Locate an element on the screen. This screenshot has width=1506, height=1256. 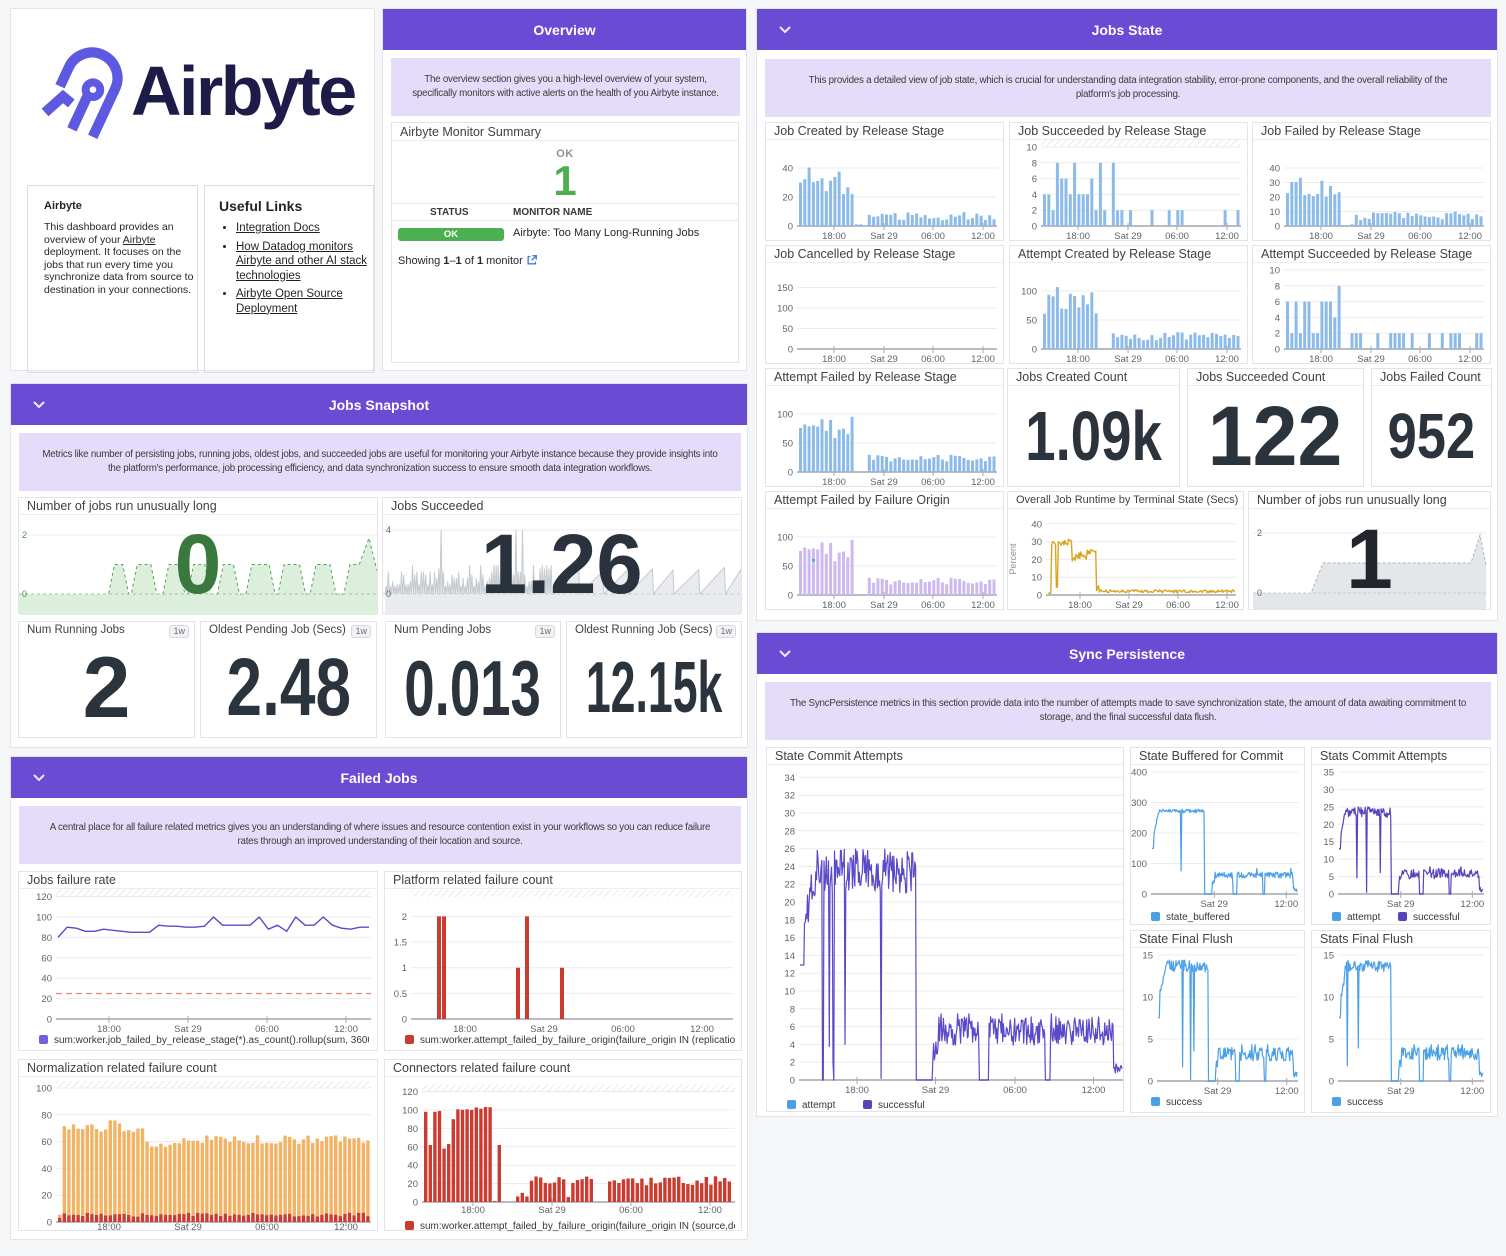
svg-text: 400 is located at coordinates (1139, 773).